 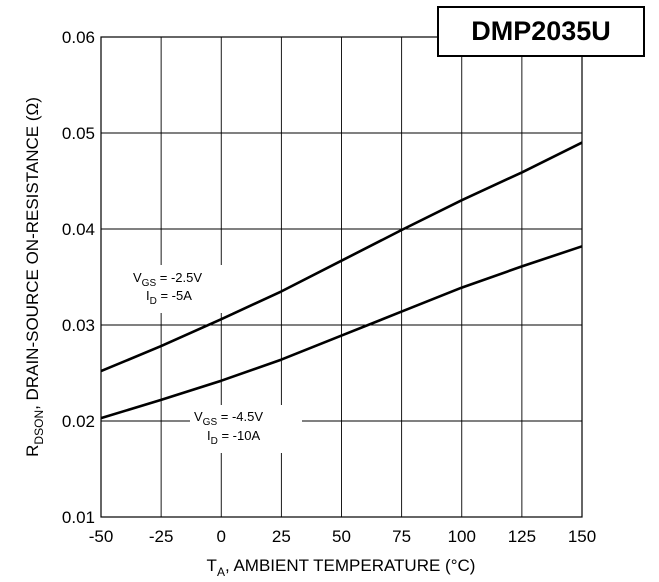 What do you see at coordinates (78, 133) in the screenshot?
I see `y-tick-label: 0.05` at bounding box center [78, 133].